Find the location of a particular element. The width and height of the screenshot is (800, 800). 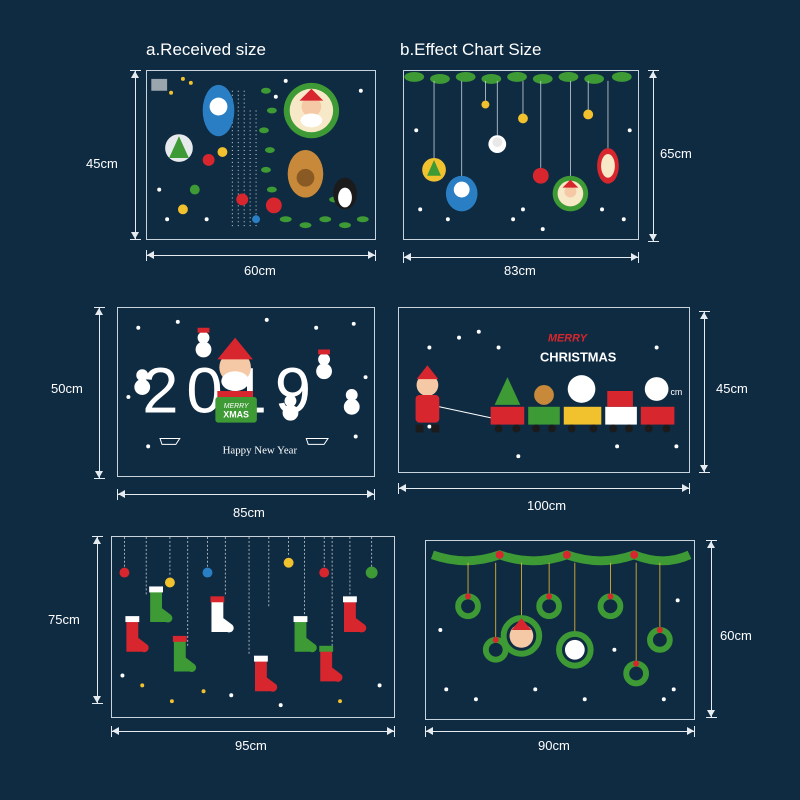

merry-xmas-badge-top: MERRY is located at coordinates (237, 406).